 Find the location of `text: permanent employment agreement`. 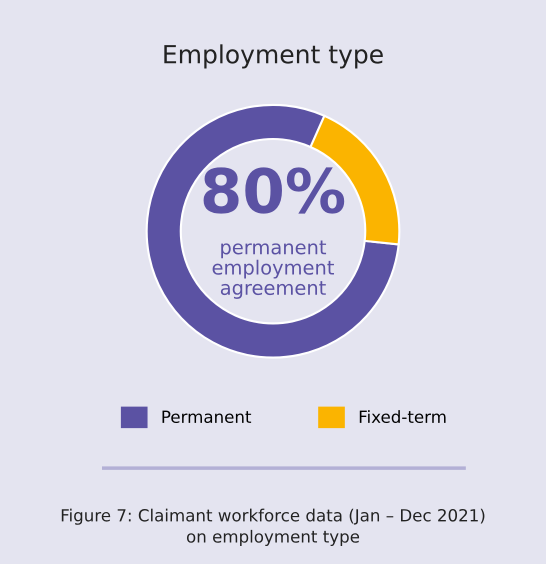

text: permanent employment agreement is located at coordinates (273, 269).